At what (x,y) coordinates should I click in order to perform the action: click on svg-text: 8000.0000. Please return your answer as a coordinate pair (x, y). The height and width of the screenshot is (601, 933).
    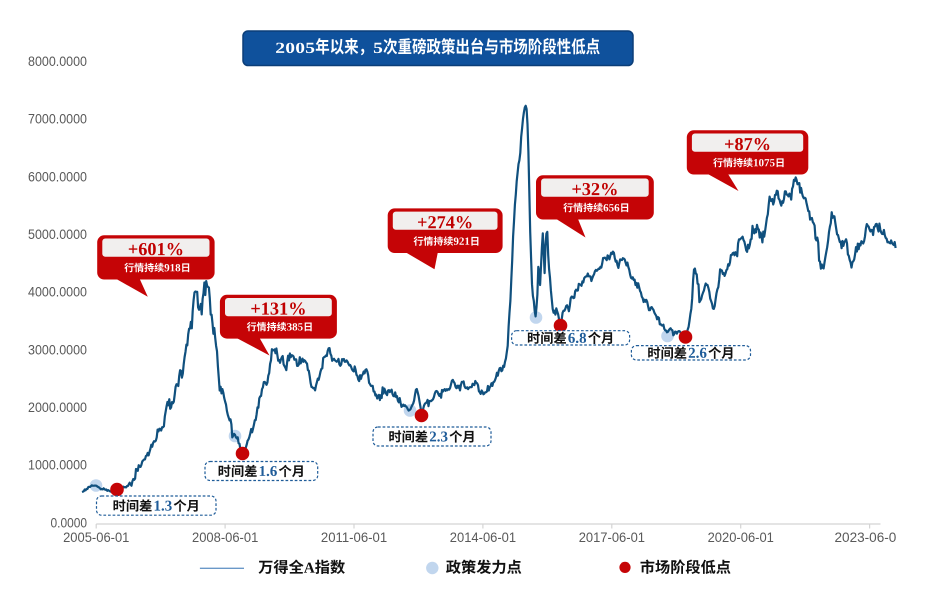
    Looking at the image, I should click on (57, 61).